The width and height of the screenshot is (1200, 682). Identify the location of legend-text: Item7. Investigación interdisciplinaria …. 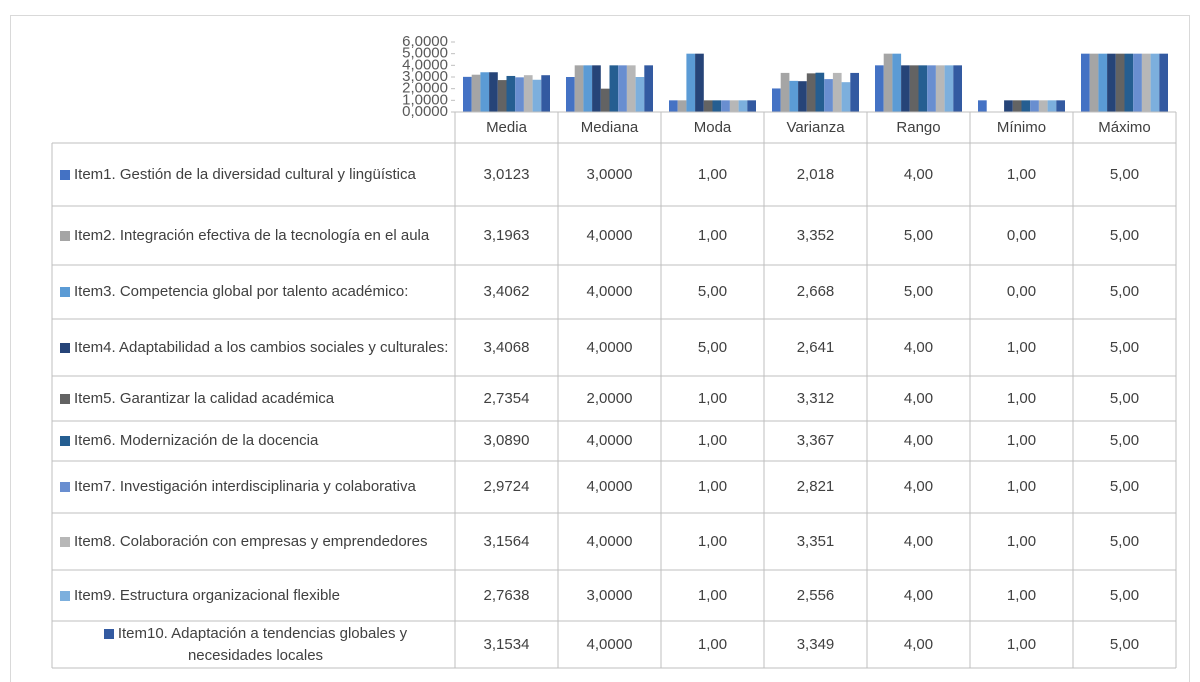
(245, 486).